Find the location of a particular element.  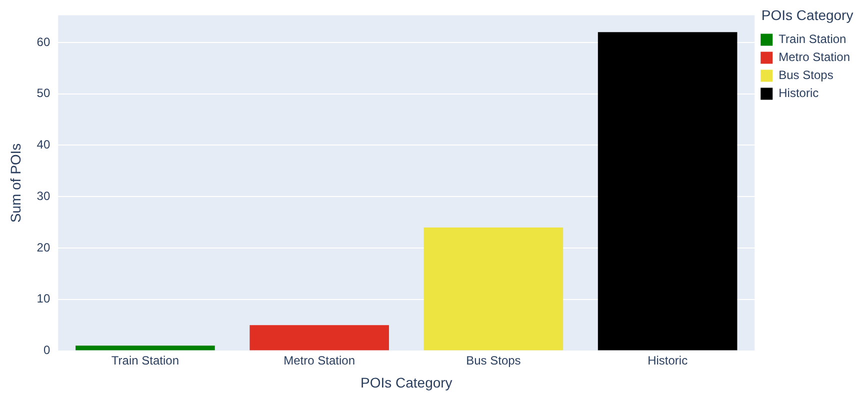

x-tick-label: Metro Station is located at coordinates (320, 360).